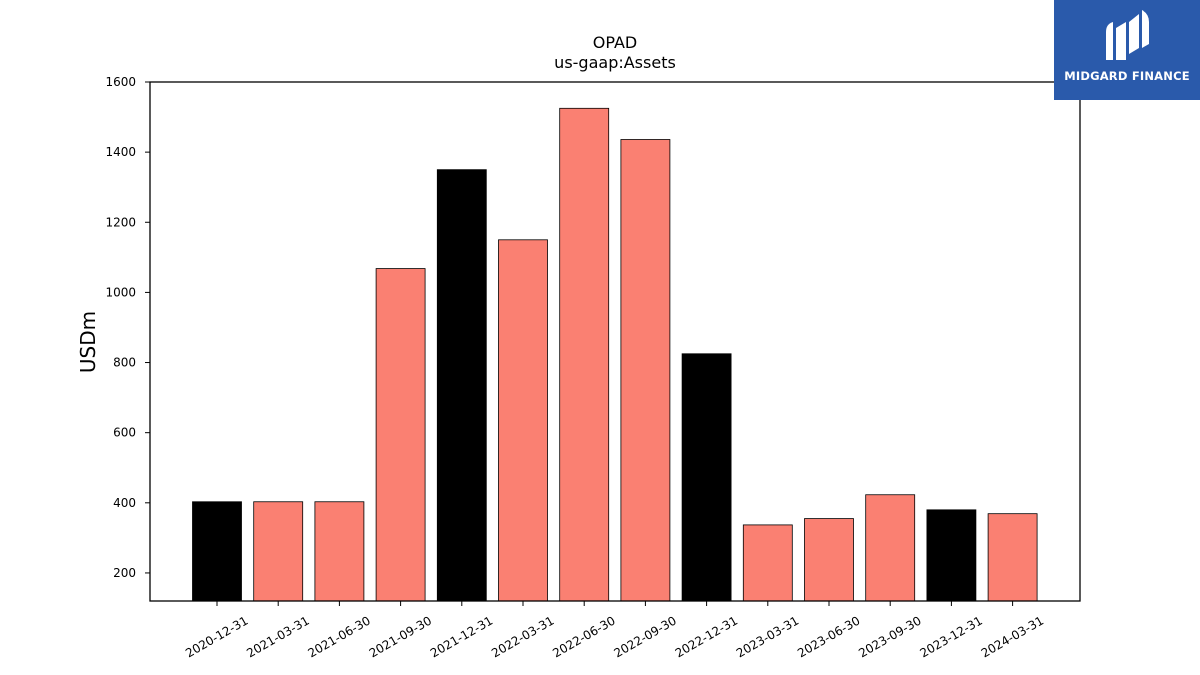 The width and height of the screenshot is (1200, 675). Describe the element at coordinates (1012, 636) in the screenshot. I see `x-tick-label: 2024-03-31` at that location.